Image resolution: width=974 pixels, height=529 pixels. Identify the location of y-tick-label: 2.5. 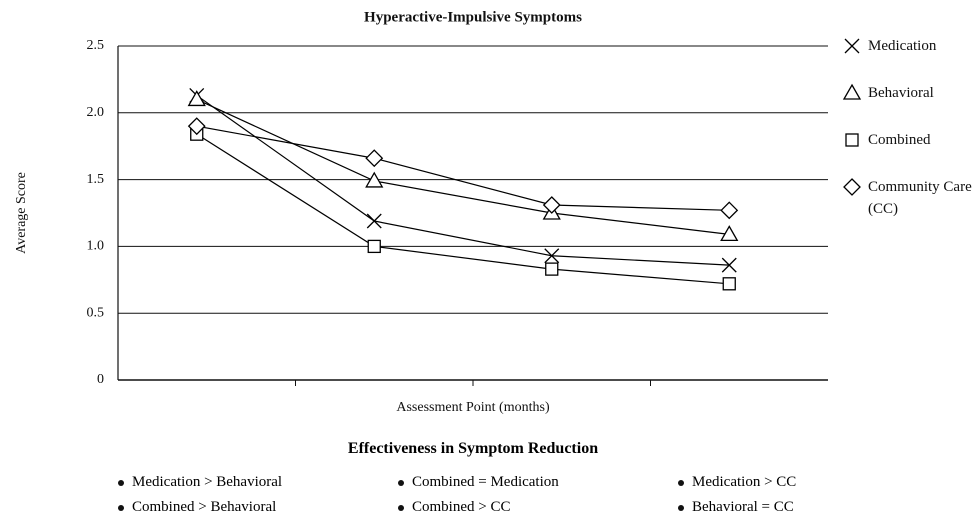
(96, 45).